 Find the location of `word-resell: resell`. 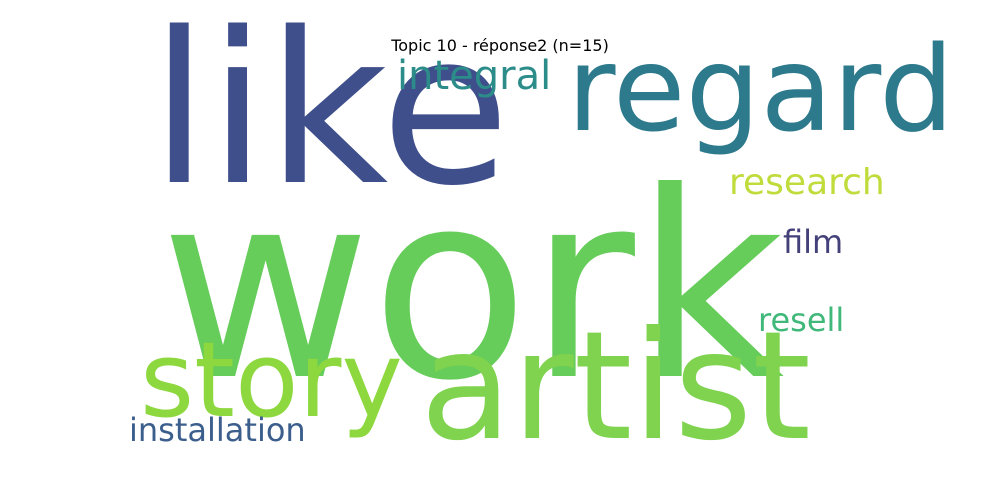

word-resell: resell is located at coordinates (801, 320).